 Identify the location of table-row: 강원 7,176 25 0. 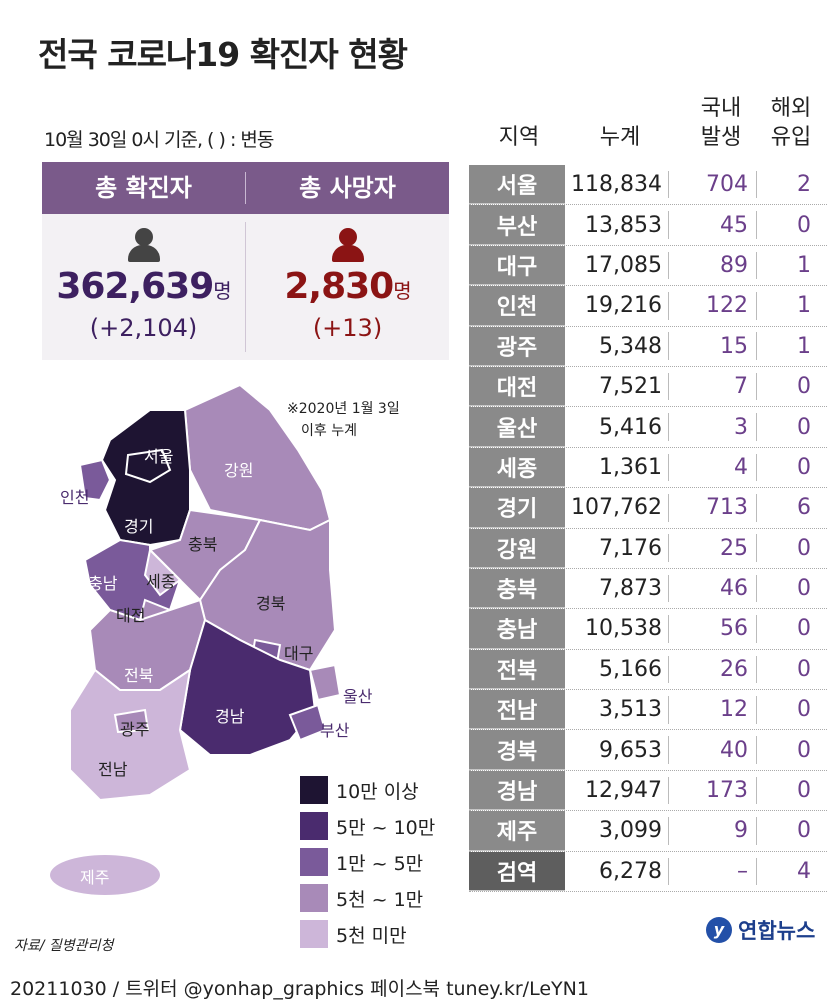
(648, 548).